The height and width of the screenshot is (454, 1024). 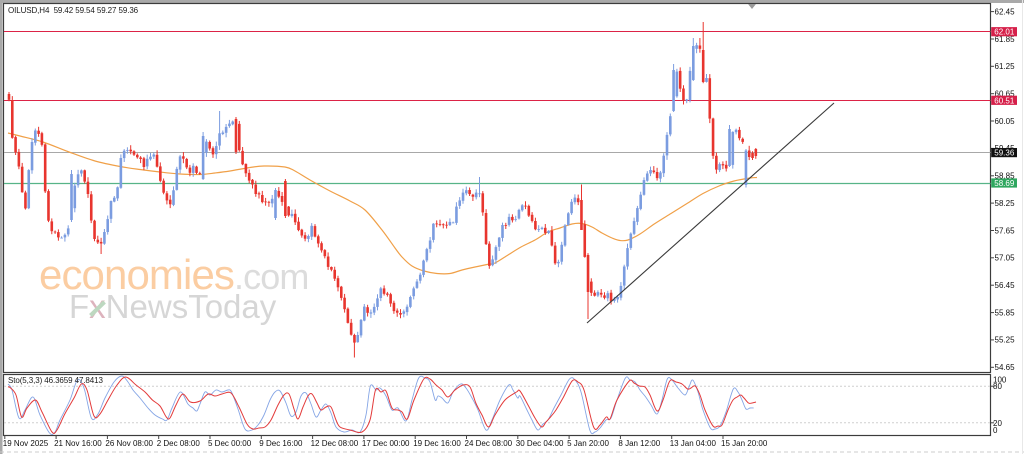 I want to click on svg-text: 20, so click(x=997, y=423).